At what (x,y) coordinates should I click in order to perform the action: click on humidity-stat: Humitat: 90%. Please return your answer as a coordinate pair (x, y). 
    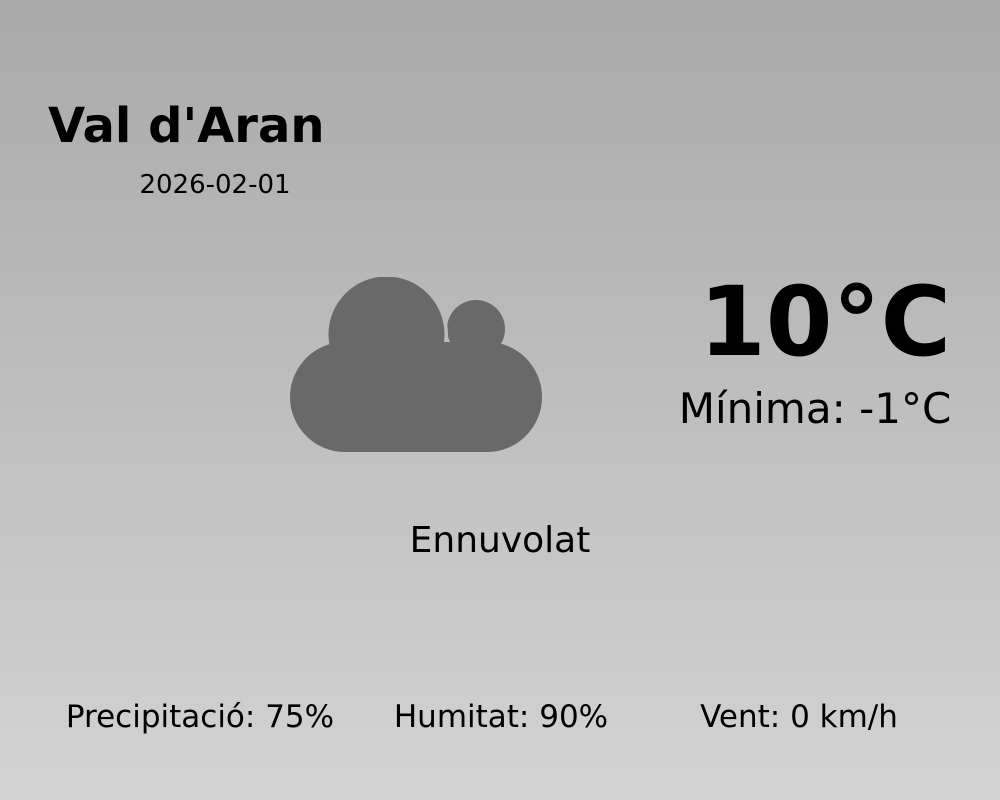
    Looking at the image, I should click on (501, 717).